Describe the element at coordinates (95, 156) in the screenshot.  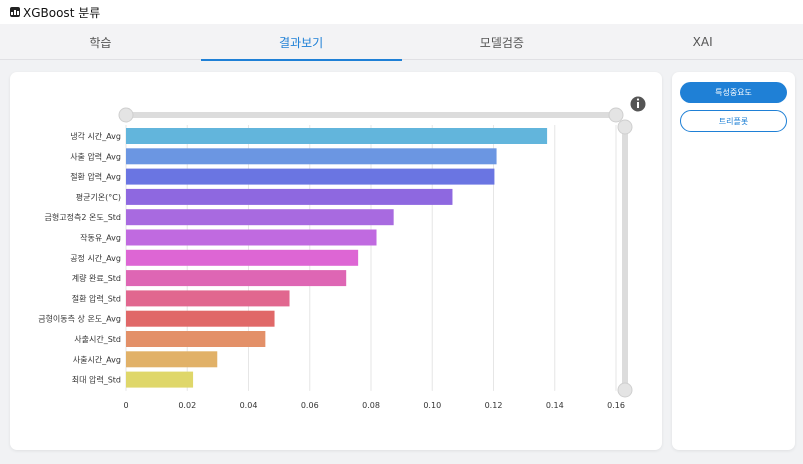
I see `category-label: 사출 압력_Avg` at that location.